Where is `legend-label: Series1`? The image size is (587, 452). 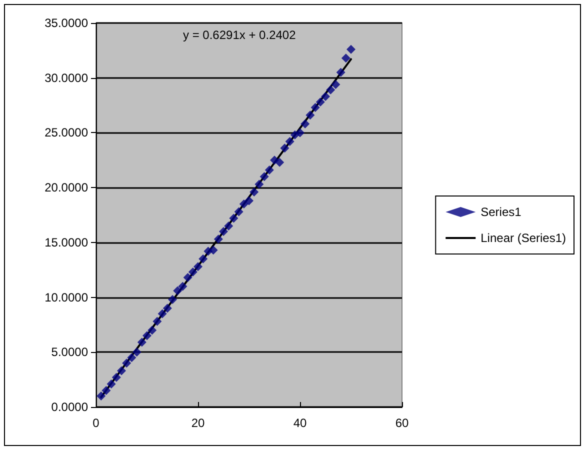
legend-label: Series1 is located at coordinates (501, 212).